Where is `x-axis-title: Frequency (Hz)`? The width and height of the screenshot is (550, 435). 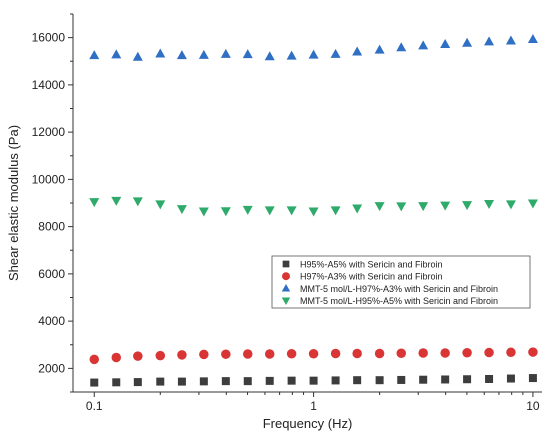
x-axis-title: Frequency (Hz) is located at coordinates (308, 423).